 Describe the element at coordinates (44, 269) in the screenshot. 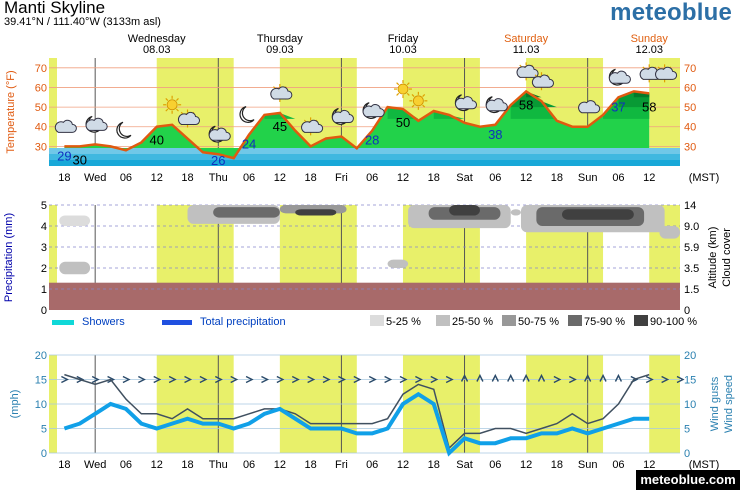

I see `precip-tick: 2` at that location.